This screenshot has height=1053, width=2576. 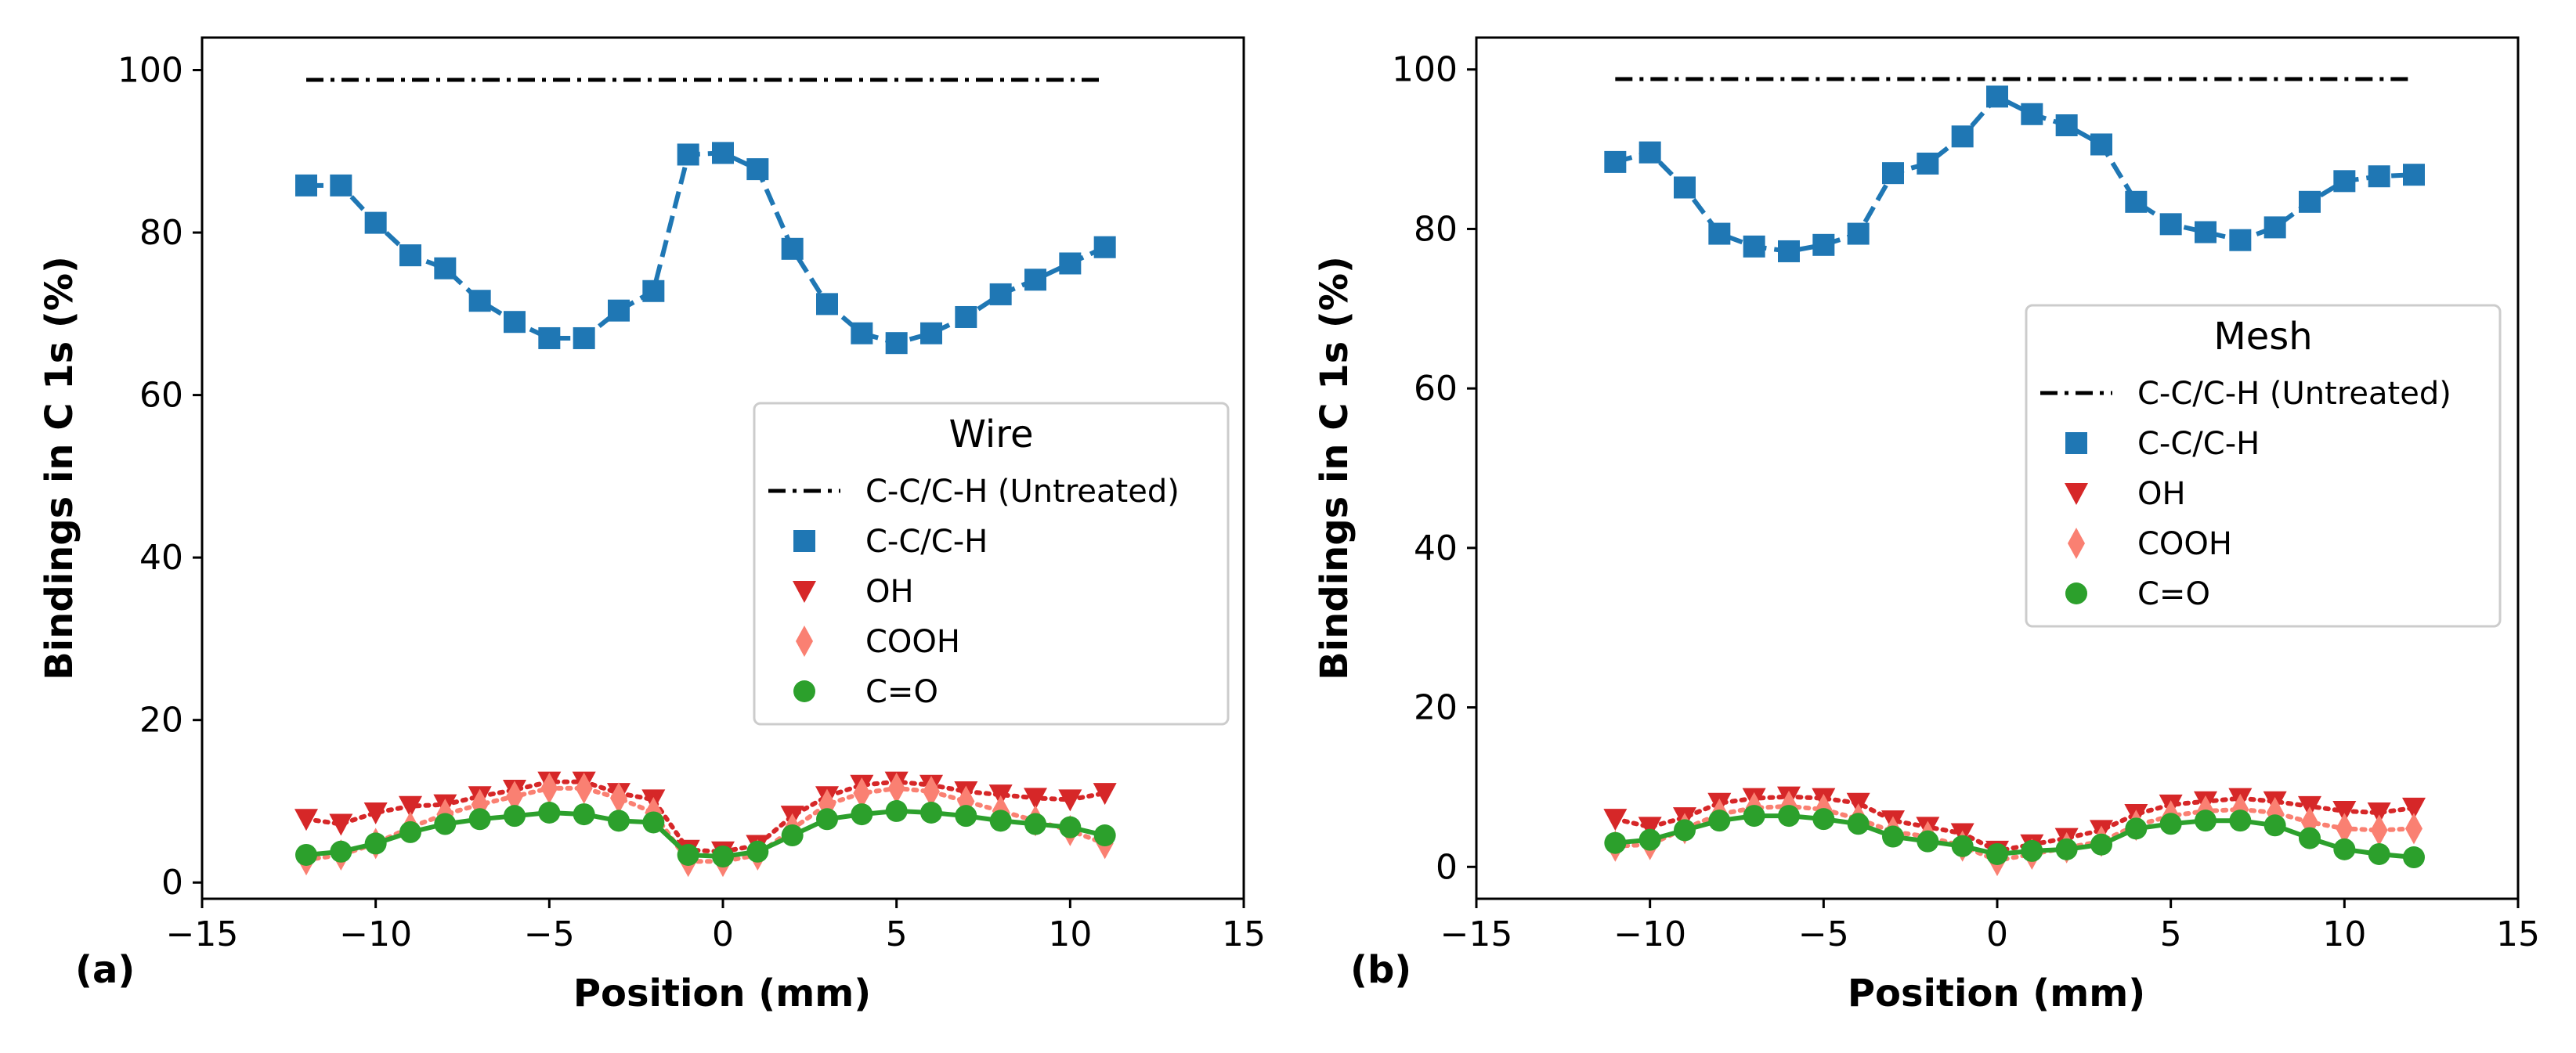 What do you see at coordinates (991, 564) in the screenshot?
I see `legend: Wire C-C/C-H (Untreated) C-C/C-H OH COOH C=O` at bounding box center [991, 564].